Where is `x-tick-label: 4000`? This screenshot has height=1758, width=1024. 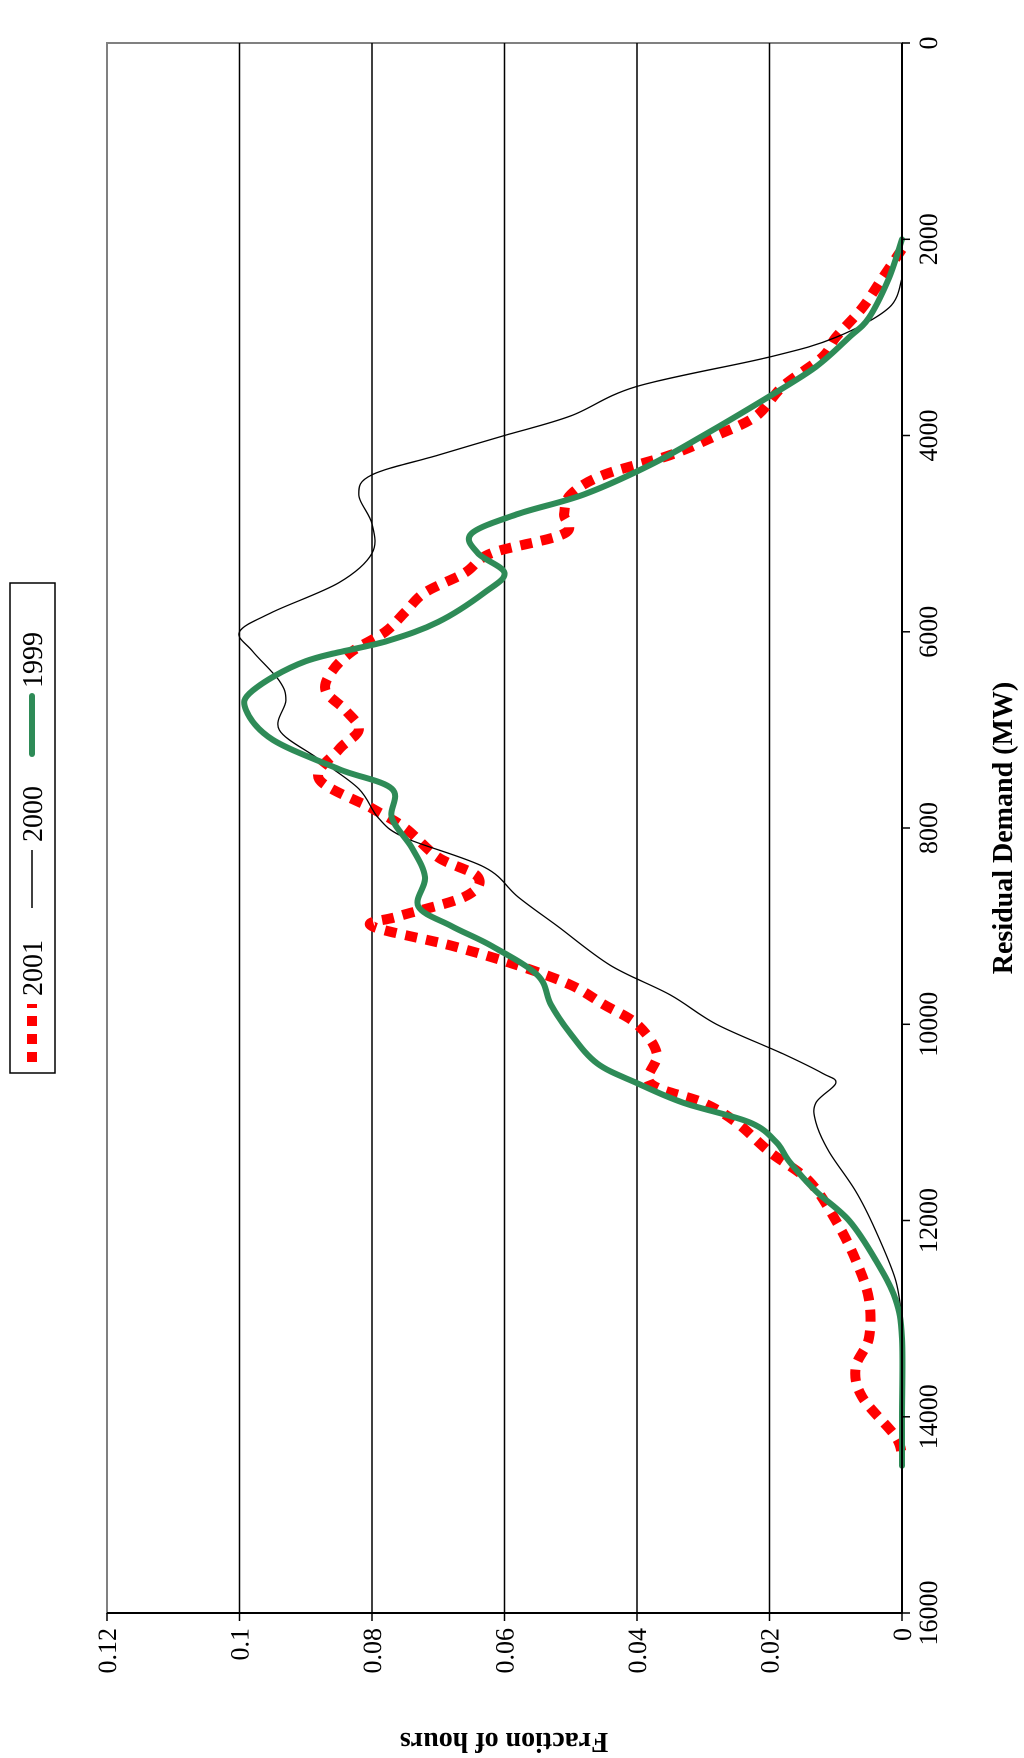 x-tick-label: 4000 is located at coordinates (928, 436).